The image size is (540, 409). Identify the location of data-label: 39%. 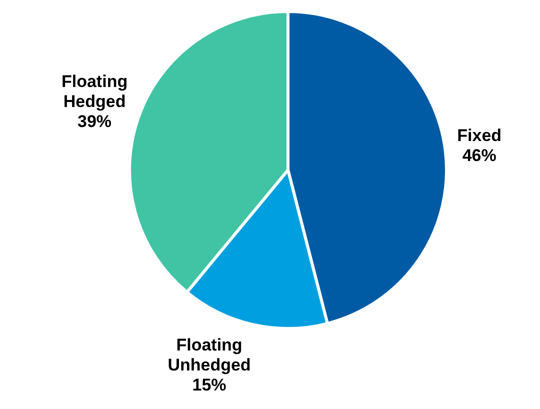
(95, 121).